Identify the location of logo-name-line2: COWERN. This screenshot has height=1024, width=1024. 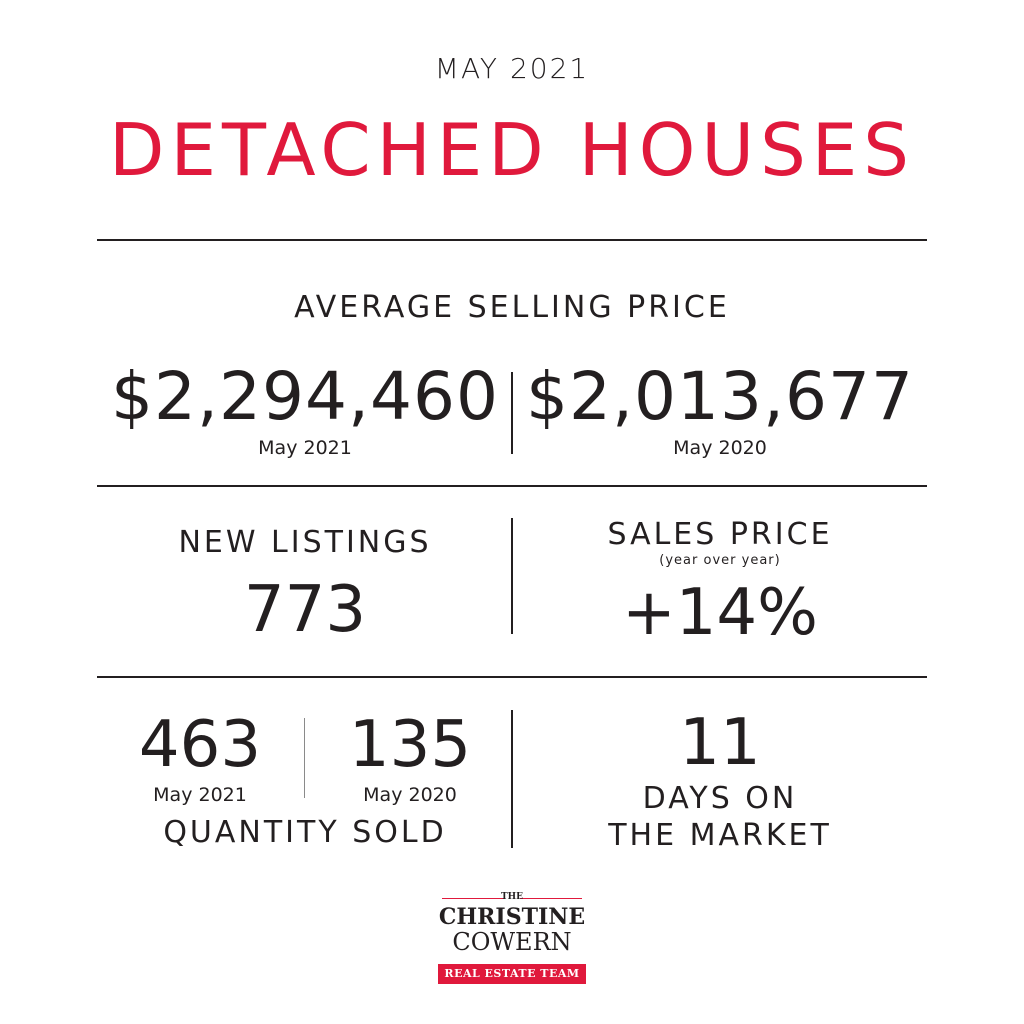
(512, 942).